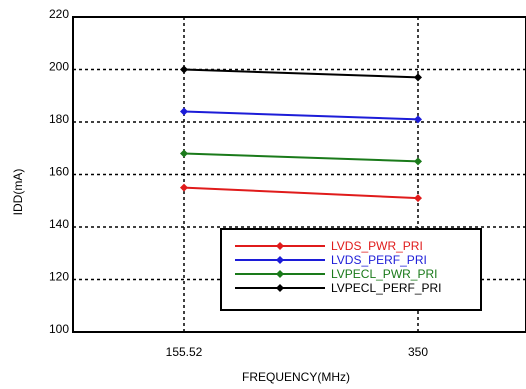 Image resolution: width=526 pixels, height=389 pixels. I want to click on y-tick-label: 180, so click(59, 119).